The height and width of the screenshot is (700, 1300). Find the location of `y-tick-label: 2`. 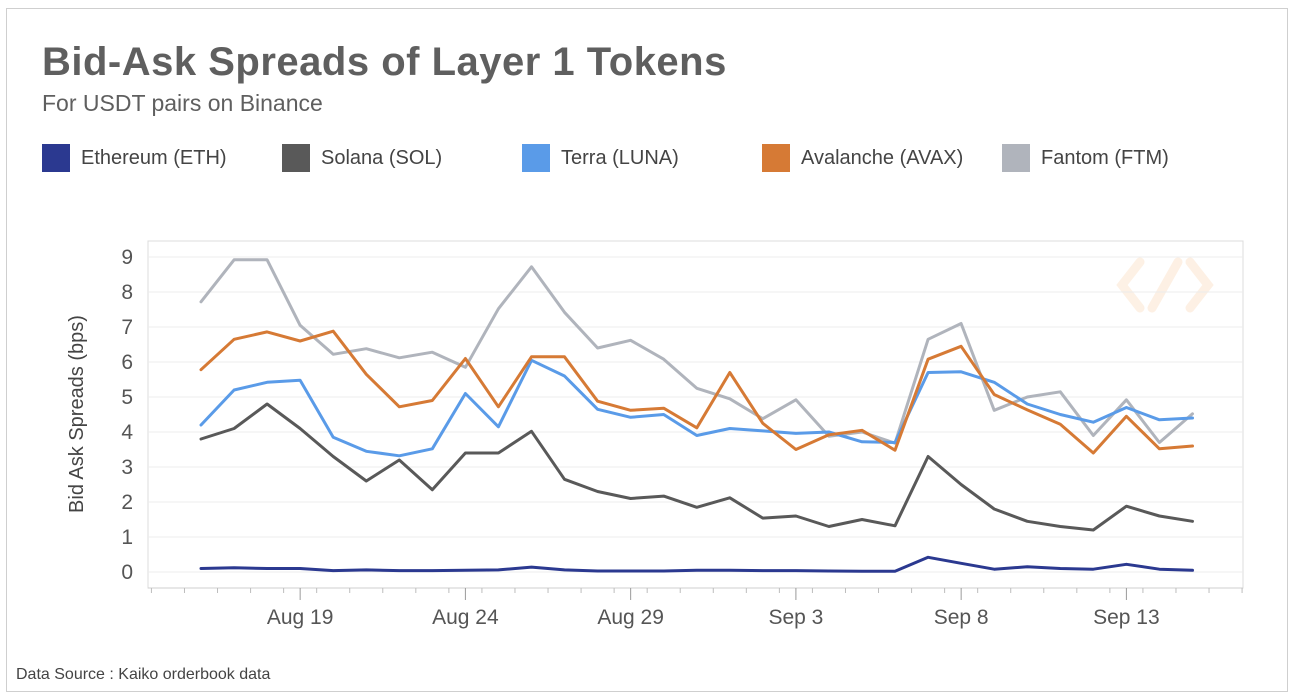

y-tick-label: 2 is located at coordinates (127, 502).